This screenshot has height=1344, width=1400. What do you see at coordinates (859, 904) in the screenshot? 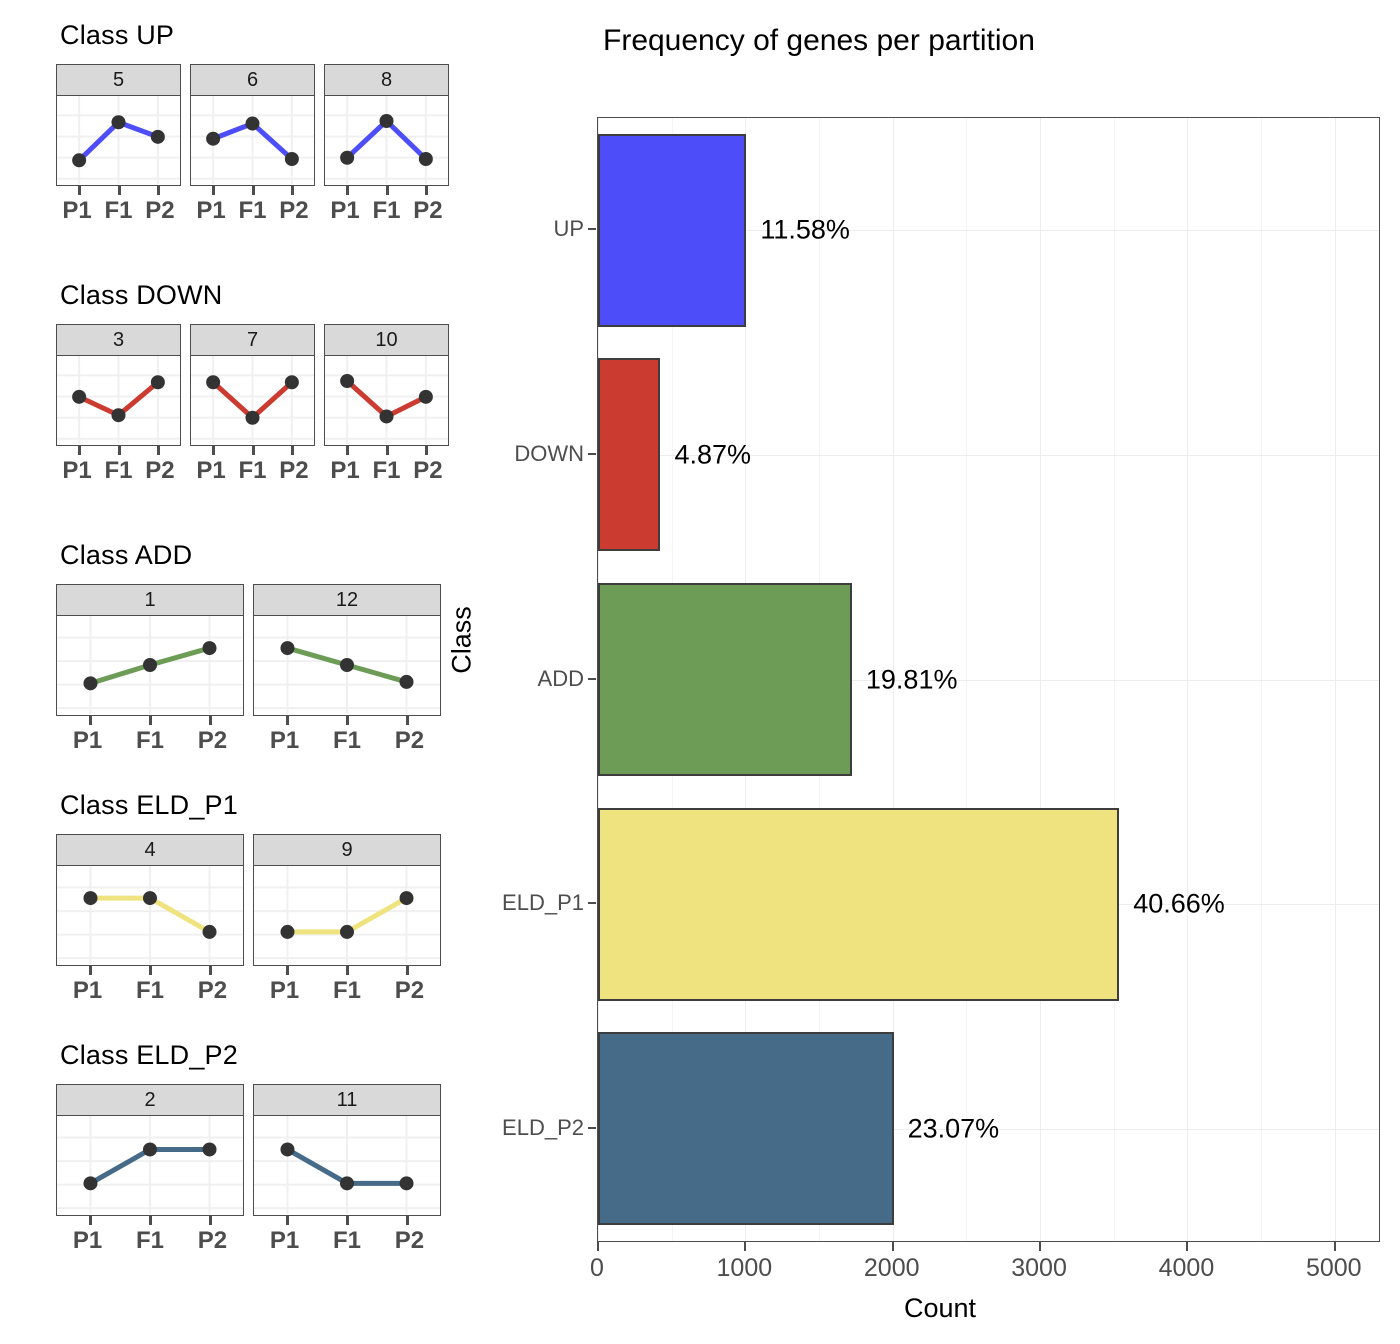
I see `bar-eld_p1` at bounding box center [859, 904].